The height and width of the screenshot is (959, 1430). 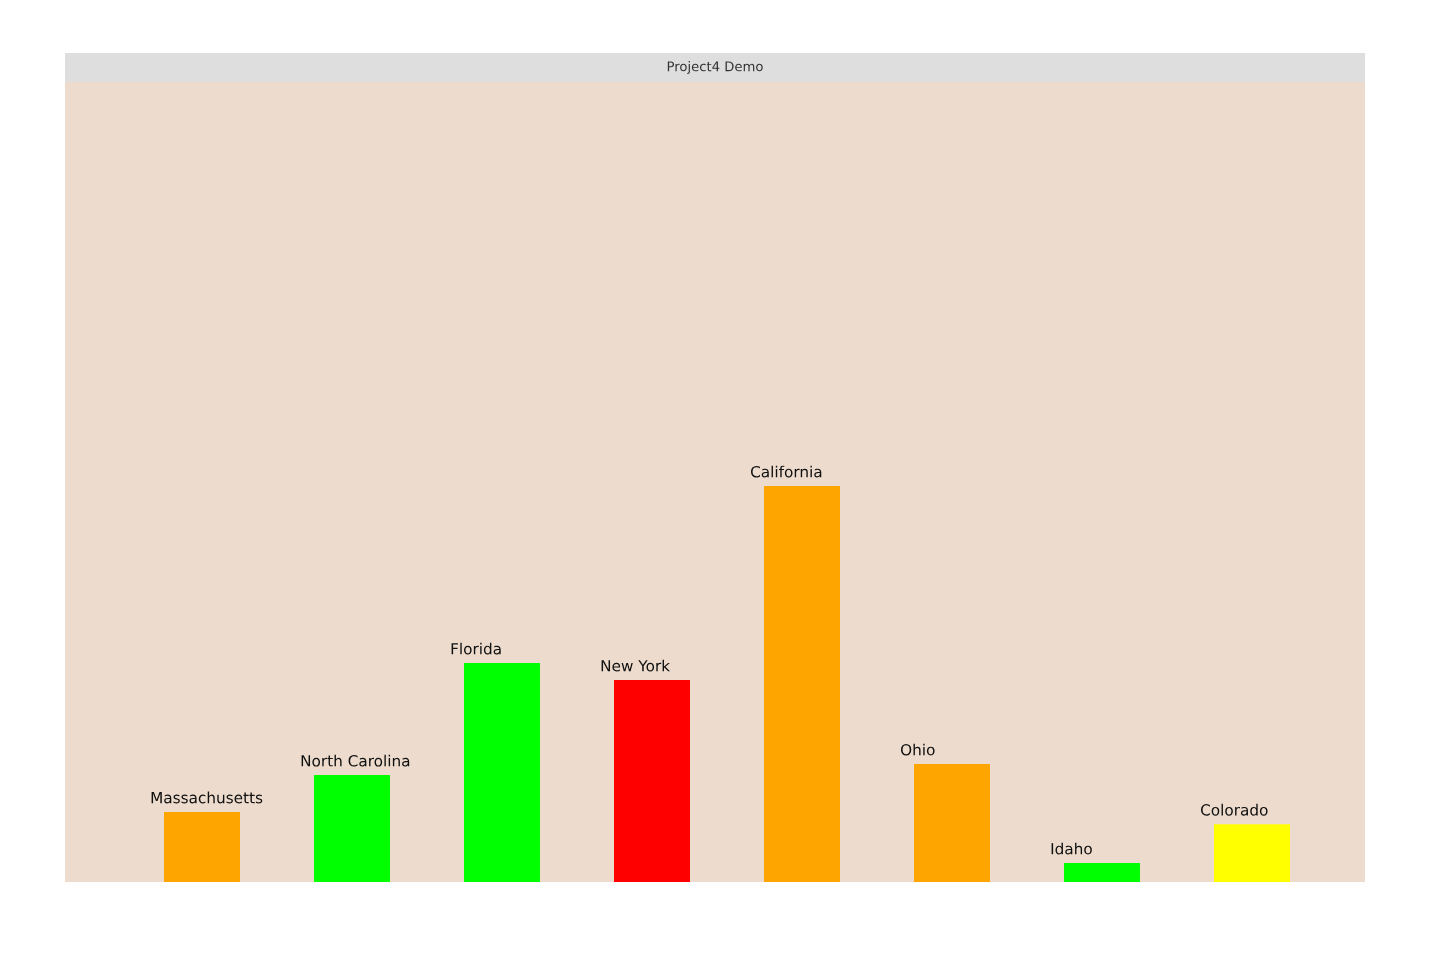 What do you see at coordinates (636, 665) in the screenshot?
I see `x-tick-label: New York` at bounding box center [636, 665].